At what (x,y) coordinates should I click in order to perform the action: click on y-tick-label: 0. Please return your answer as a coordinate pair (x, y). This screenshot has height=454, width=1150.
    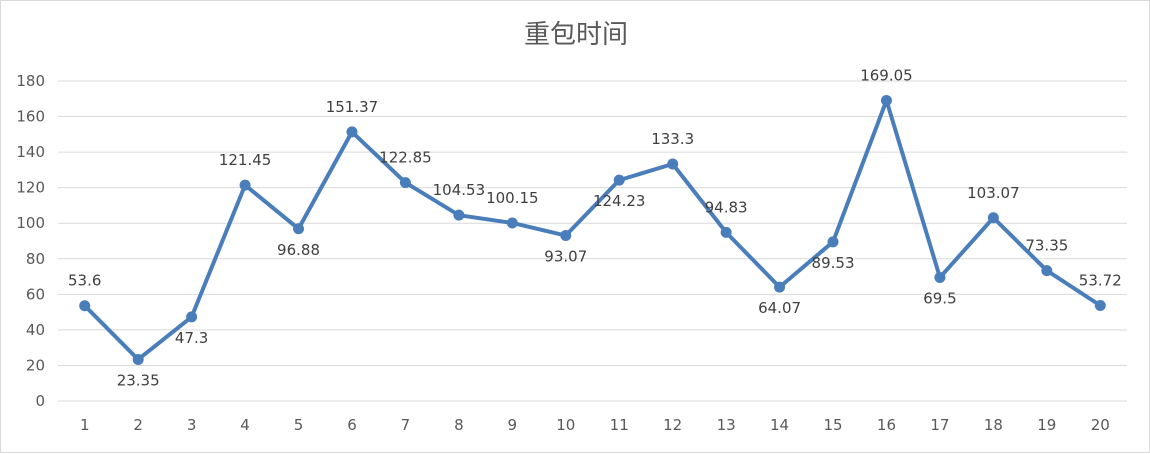
    Looking at the image, I should click on (40, 401).